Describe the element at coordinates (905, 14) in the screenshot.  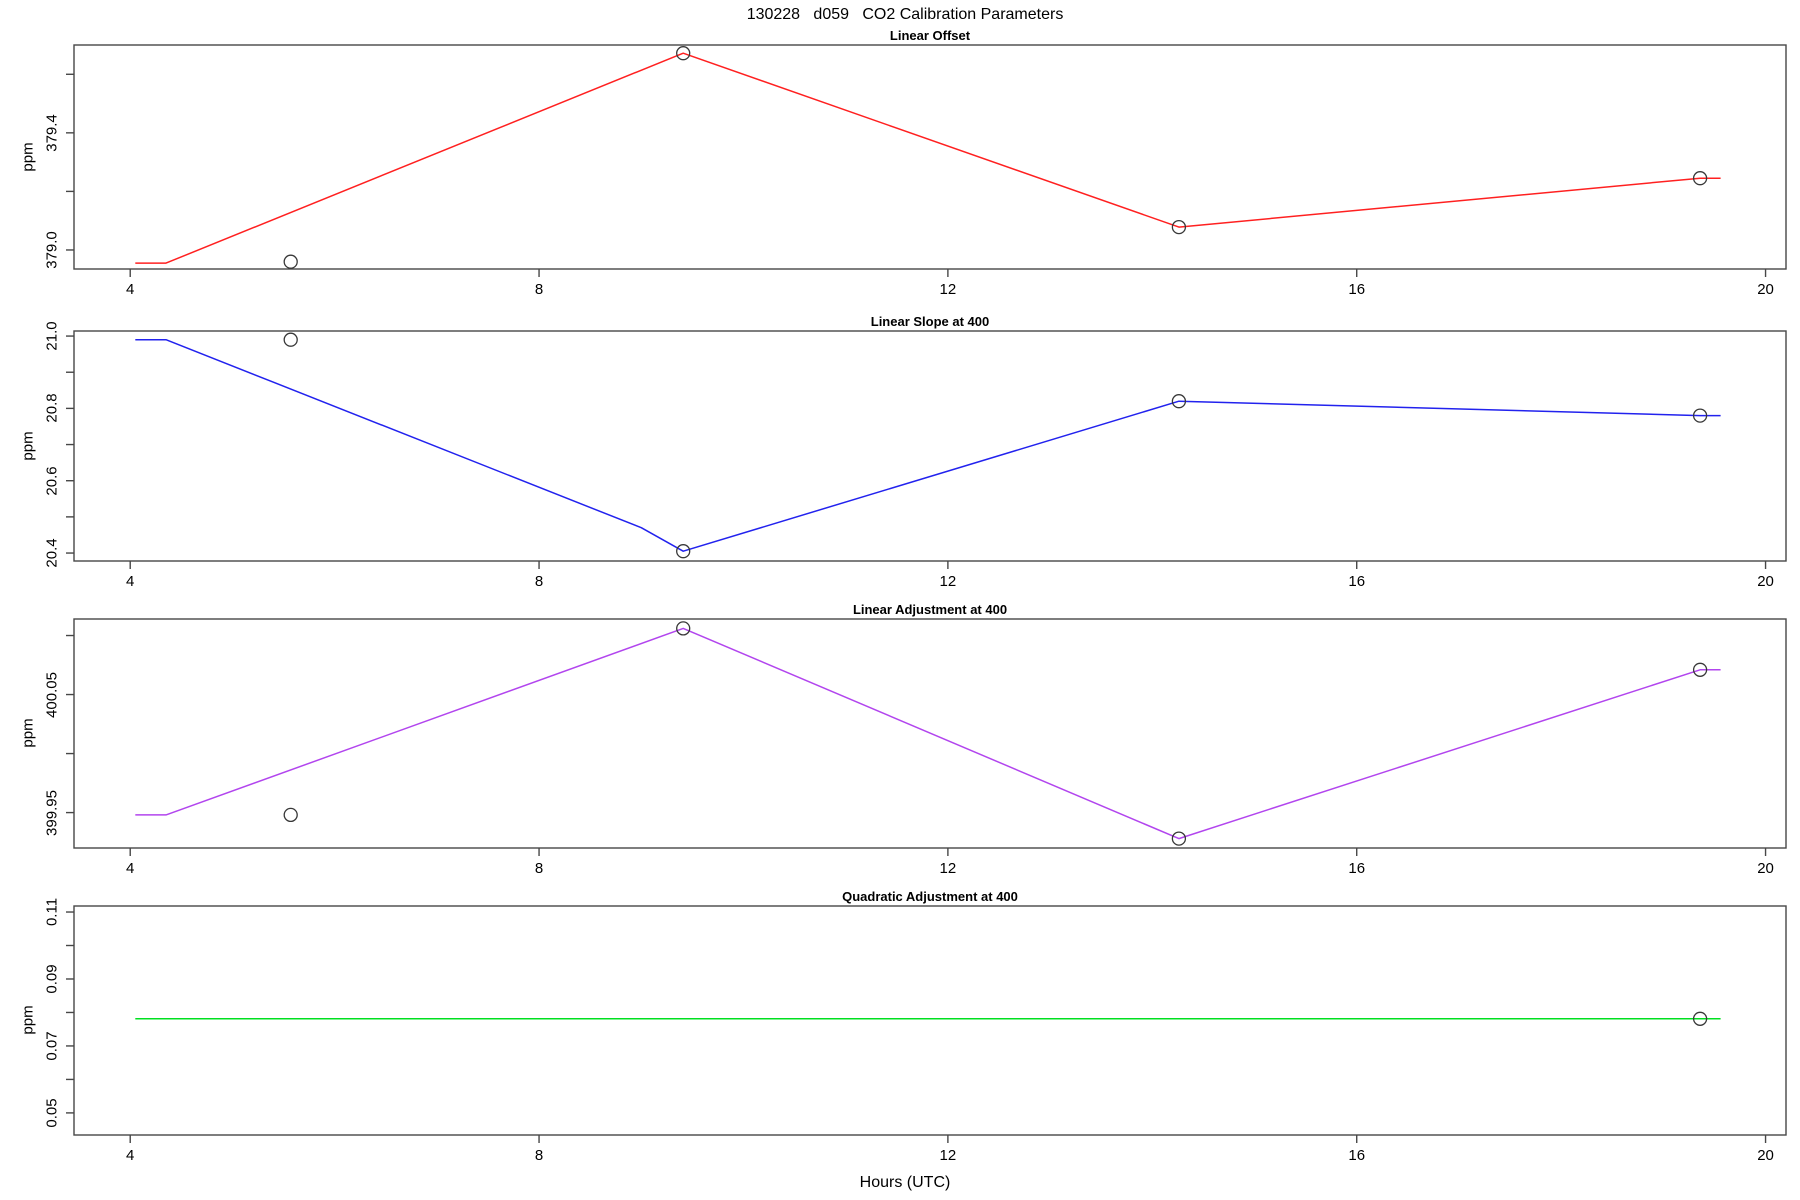
I see `page-title: 130228 d059 CO2 Calibration Parameters` at that location.